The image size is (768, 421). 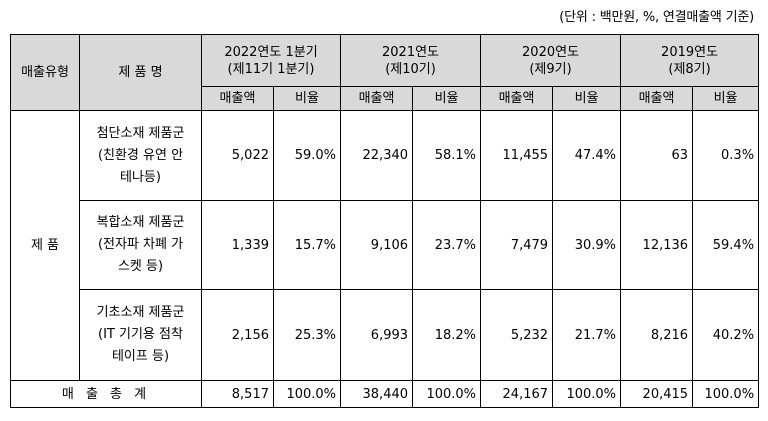 What do you see at coordinates (377, 245) in the screenshot?
I see `sales-cell: 9,106` at bounding box center [377, 245].